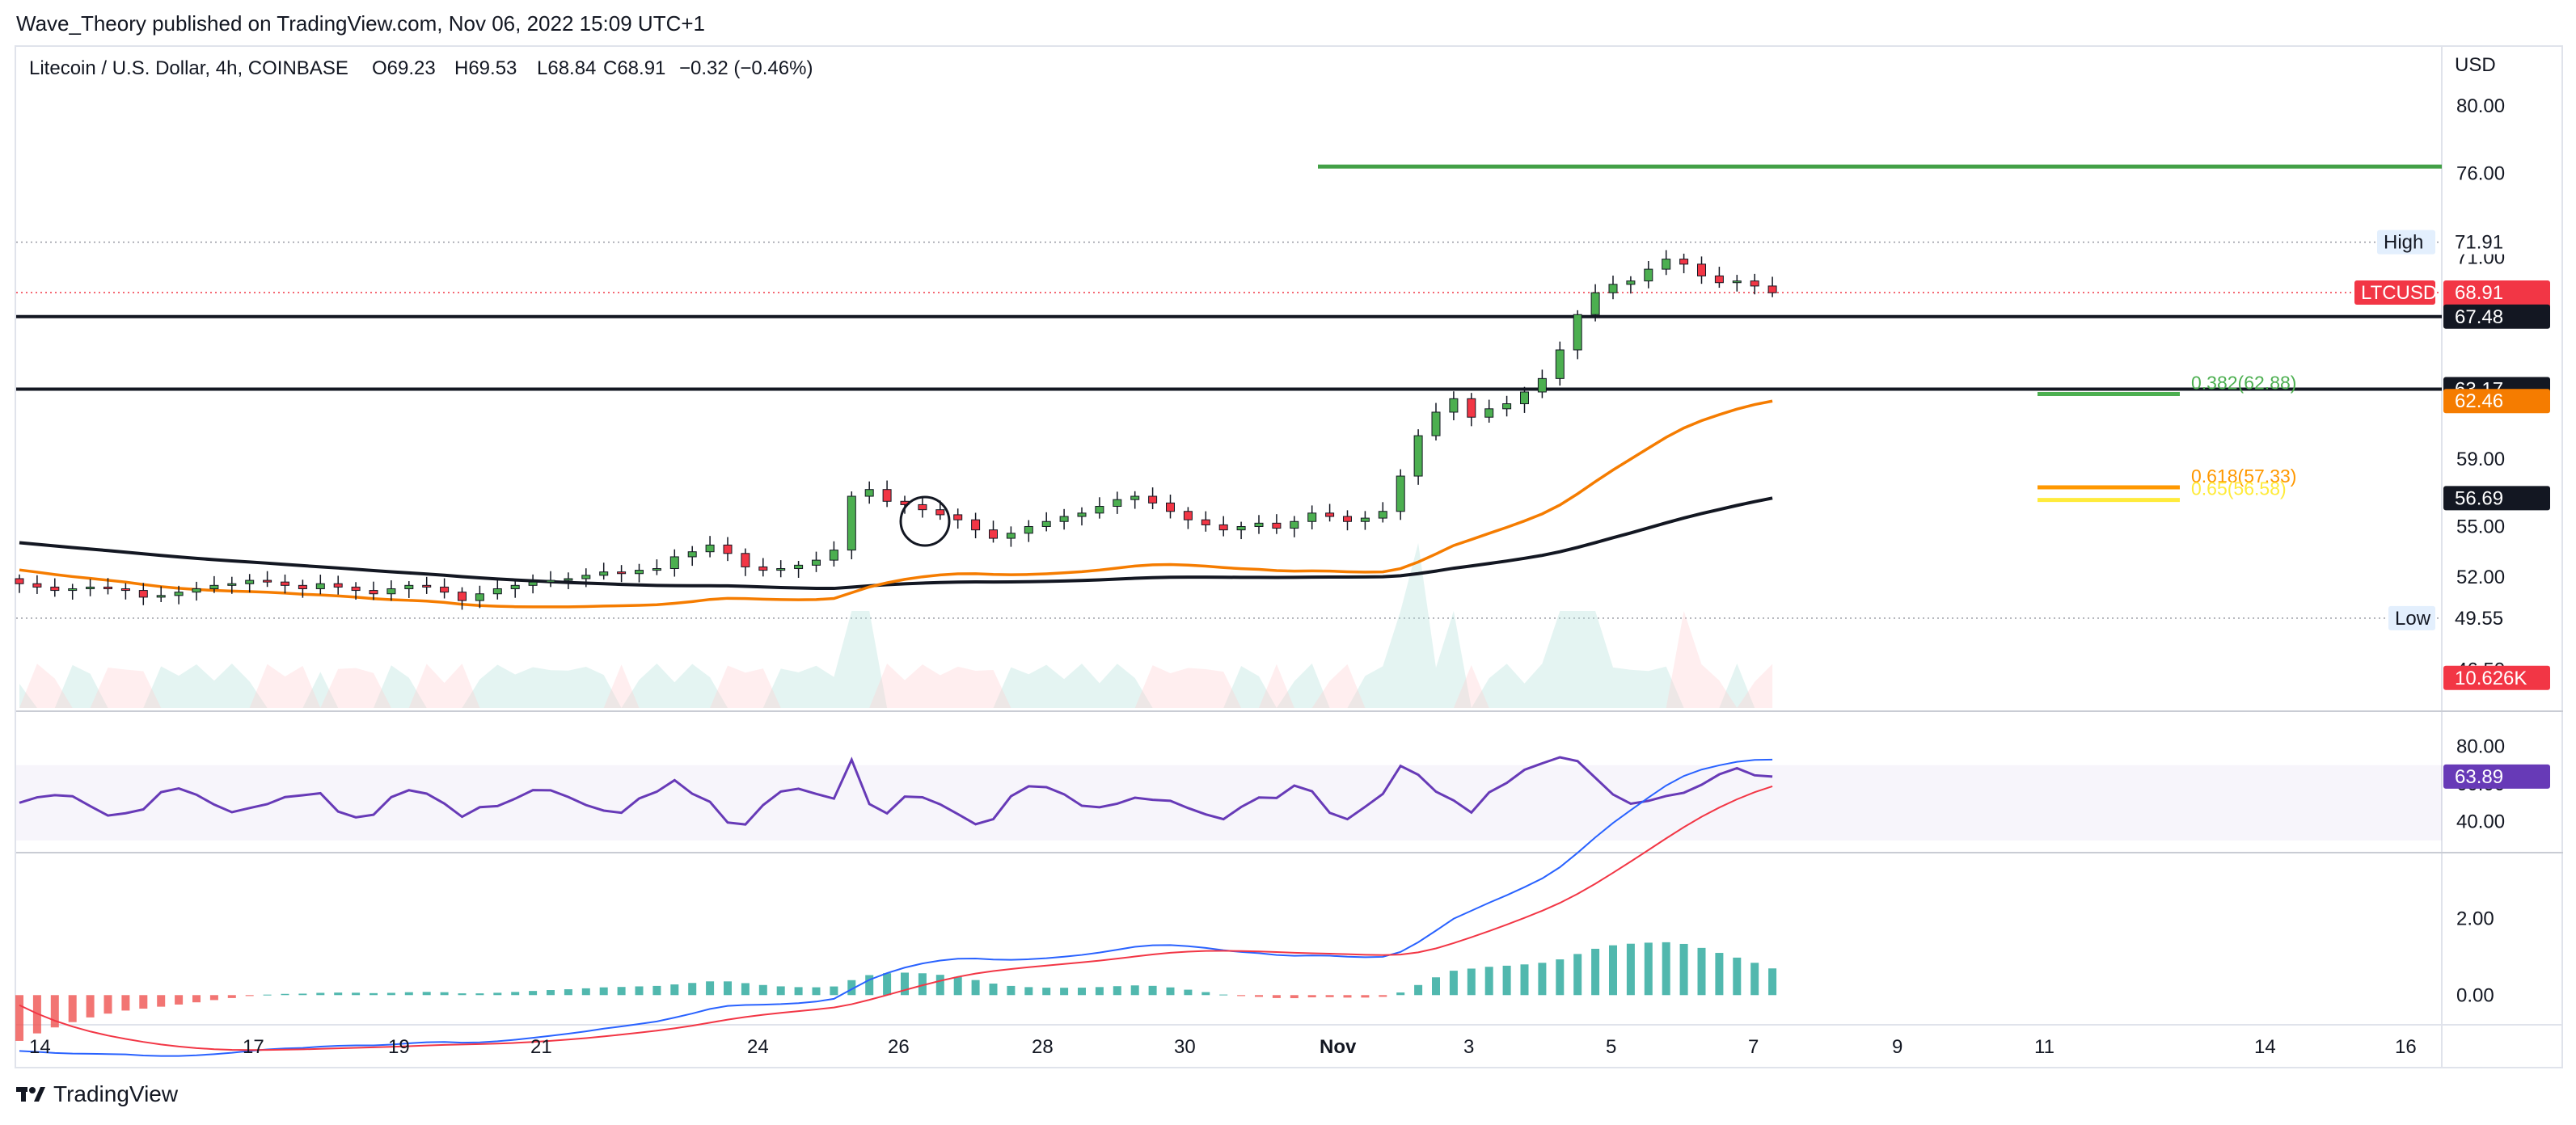 The image size is (2576, 1125). I want to click on ema-50-line, so click(896, 504).